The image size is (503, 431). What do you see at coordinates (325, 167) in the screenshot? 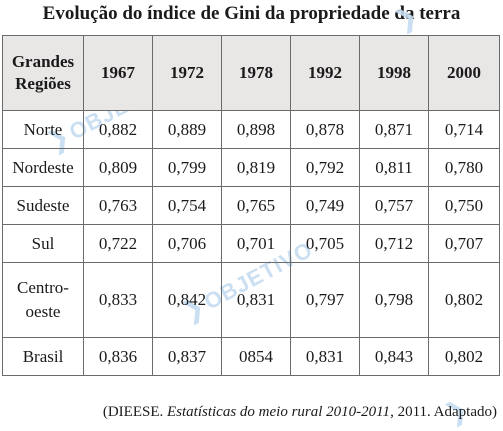
I see `value-cell: 0,792` at bounding box center [325, 167].